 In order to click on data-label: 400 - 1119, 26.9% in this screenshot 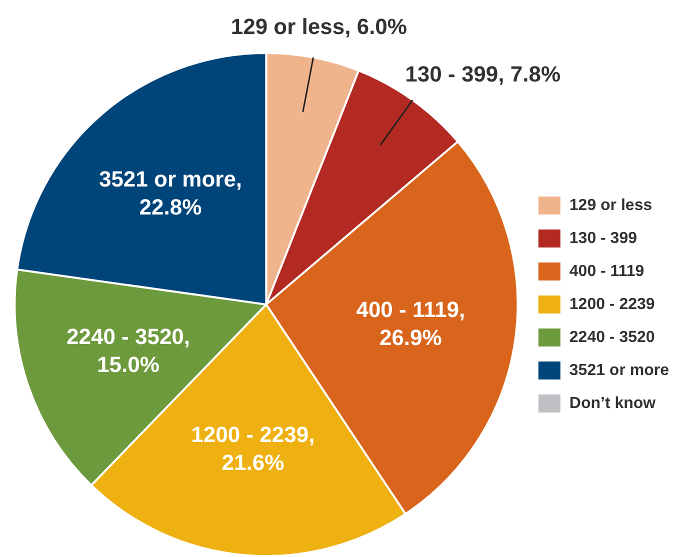, I will do `click(411, 323)`.